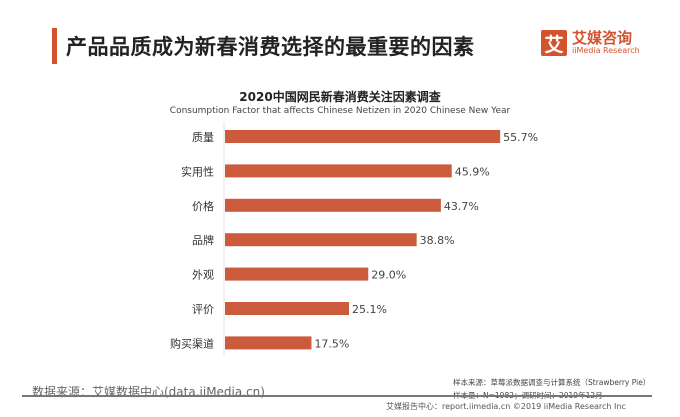 The height and width of the screenshot is (417, 680). Describe the element at coordinates (270, 47) in the screenshot. I see `page-title: 产品品质成为新春消费选择的最重要的因素` at that location.